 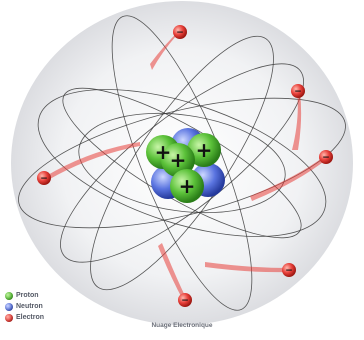 I want to click on nucleus: + + + +, so click(x=185, y=165).